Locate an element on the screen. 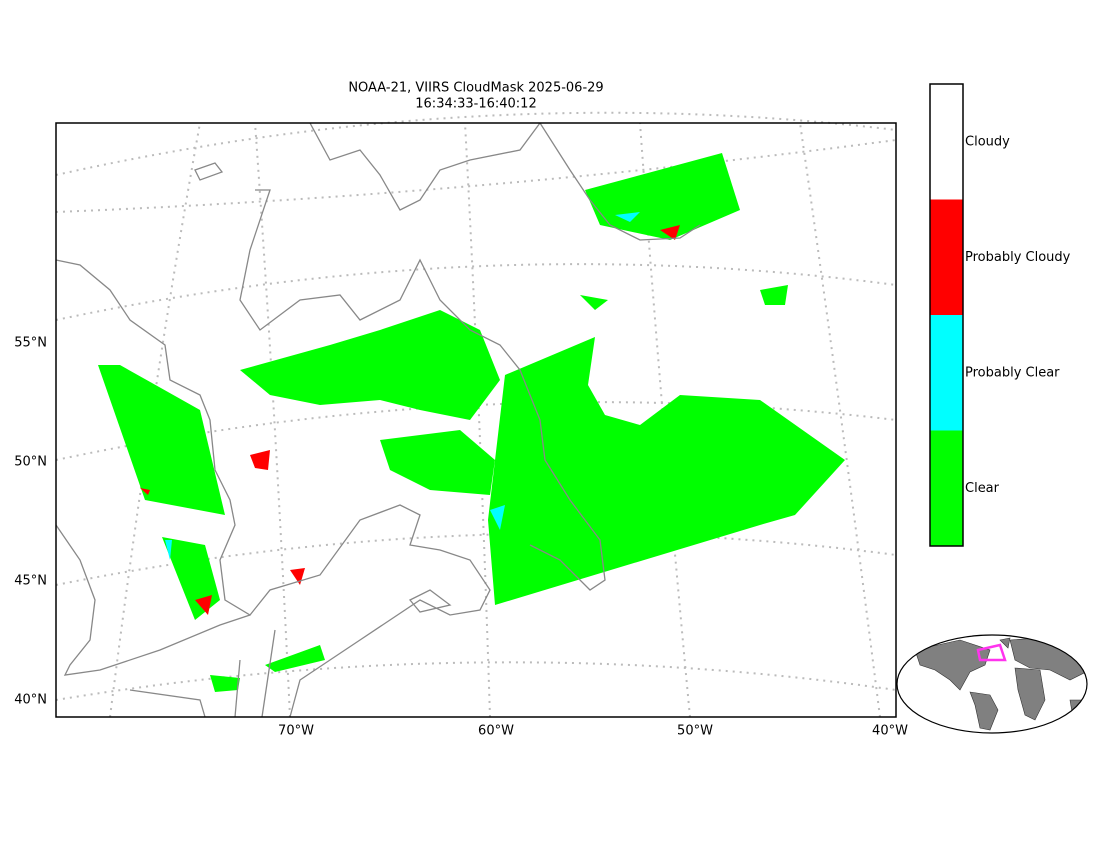  legend-frame is located at coordinates (946, 315).